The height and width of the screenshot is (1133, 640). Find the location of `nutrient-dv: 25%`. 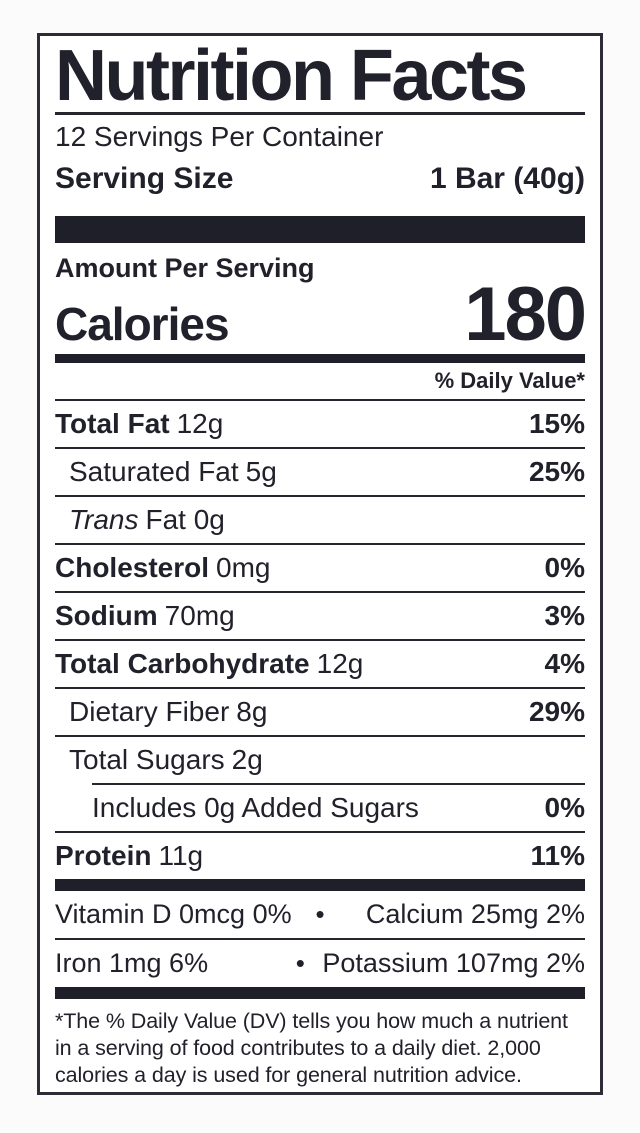

nutrient-dv: 25% is located at coordinates (556, 471).